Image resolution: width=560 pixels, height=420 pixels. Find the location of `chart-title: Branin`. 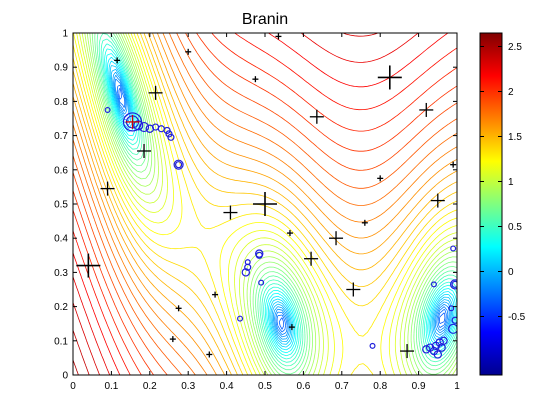

chart-title: Branin is located at coordinates (265, 19).